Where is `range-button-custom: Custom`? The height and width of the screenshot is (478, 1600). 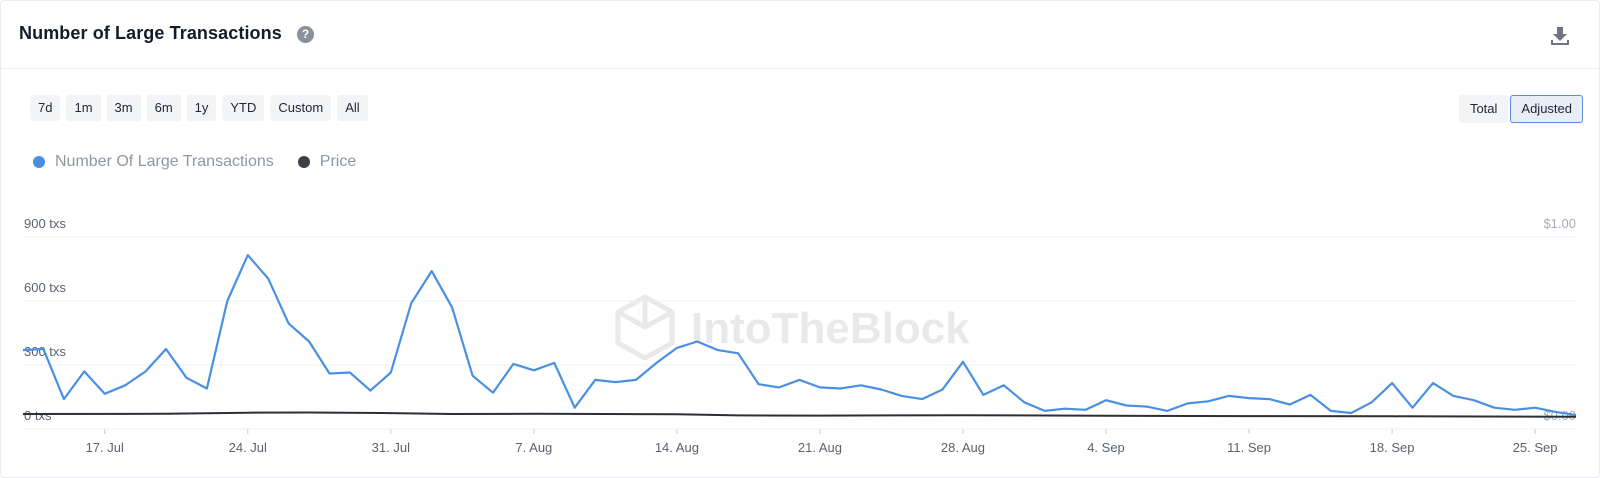
range-button-custom: Custom is located at coordinates (301, 108).